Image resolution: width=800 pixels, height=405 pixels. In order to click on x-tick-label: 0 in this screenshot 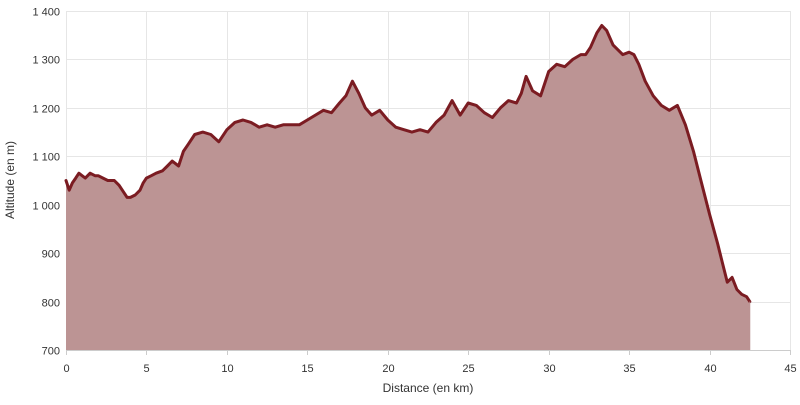, I will do `click(66, 369)`.